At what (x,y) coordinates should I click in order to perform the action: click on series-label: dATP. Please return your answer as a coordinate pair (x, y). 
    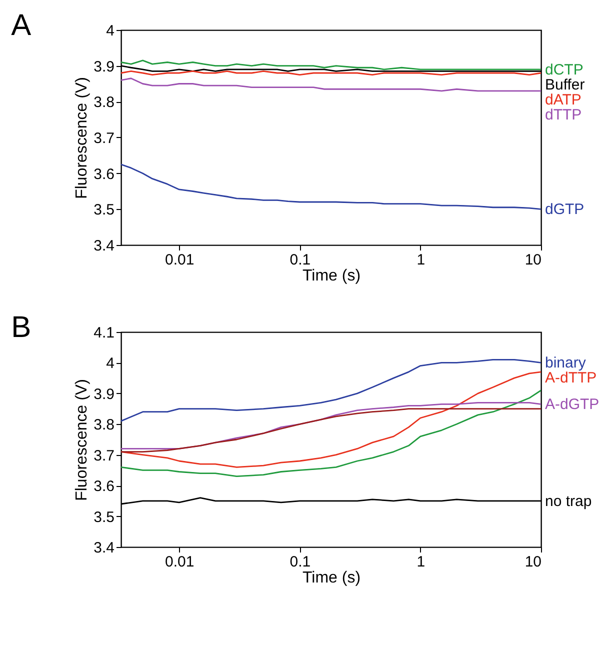
    Looking at the image, I should click on (563, 99).